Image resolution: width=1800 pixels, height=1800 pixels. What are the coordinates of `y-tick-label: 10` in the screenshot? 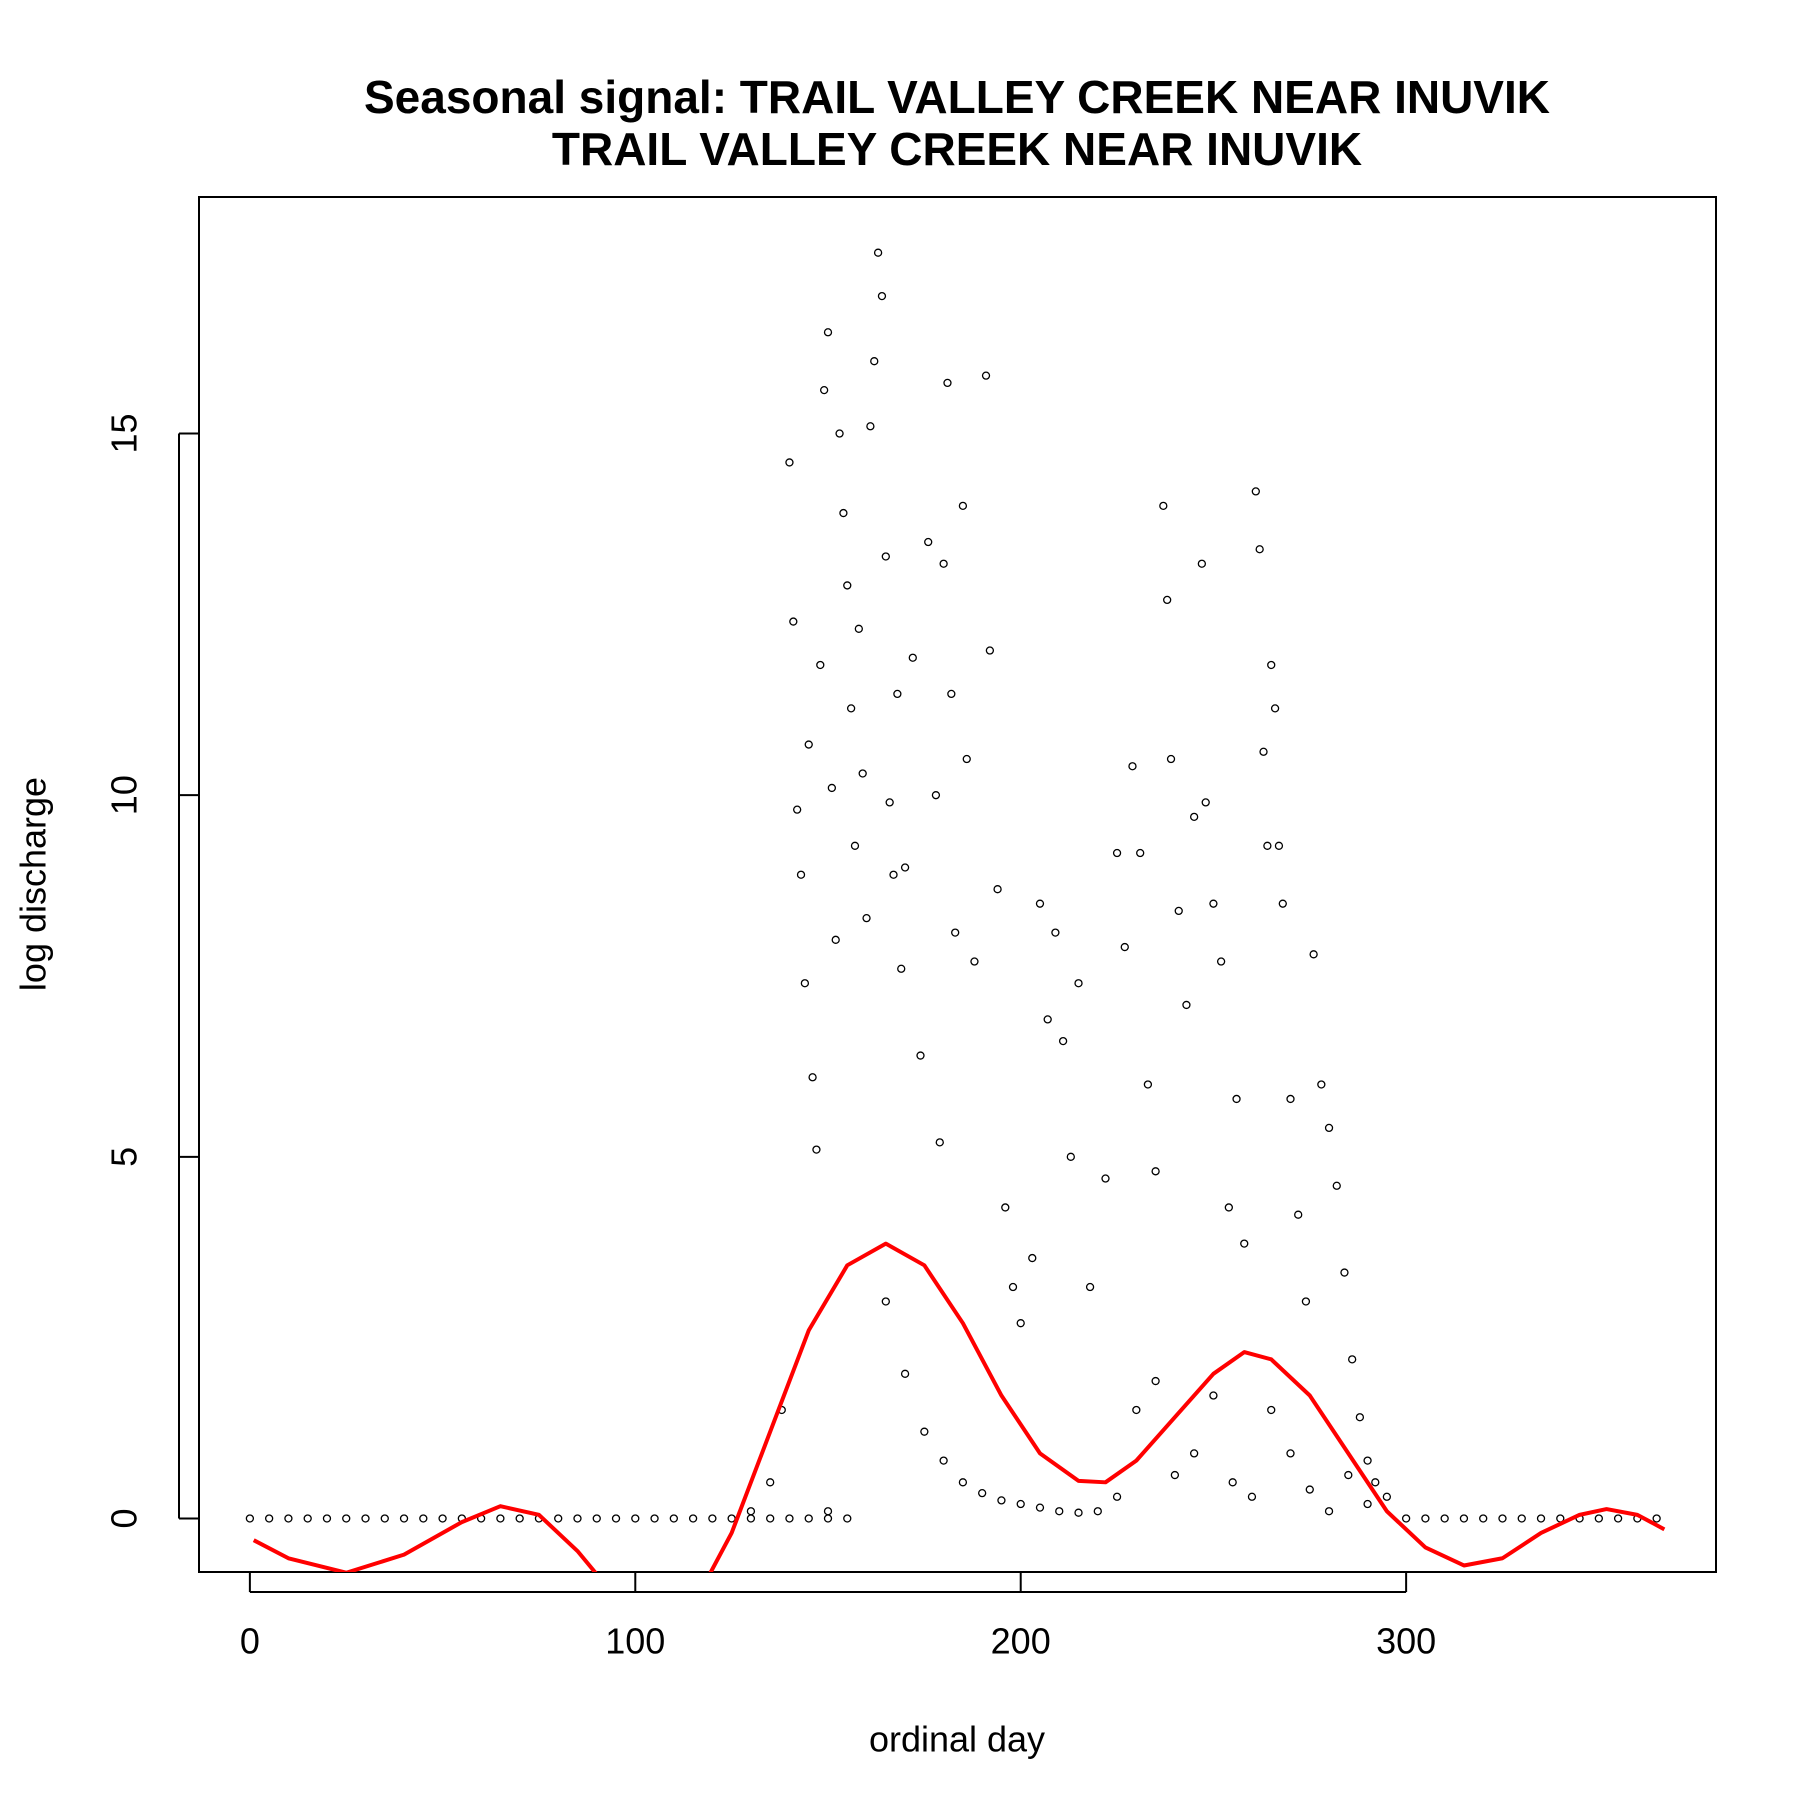 It's located at (124, 795).